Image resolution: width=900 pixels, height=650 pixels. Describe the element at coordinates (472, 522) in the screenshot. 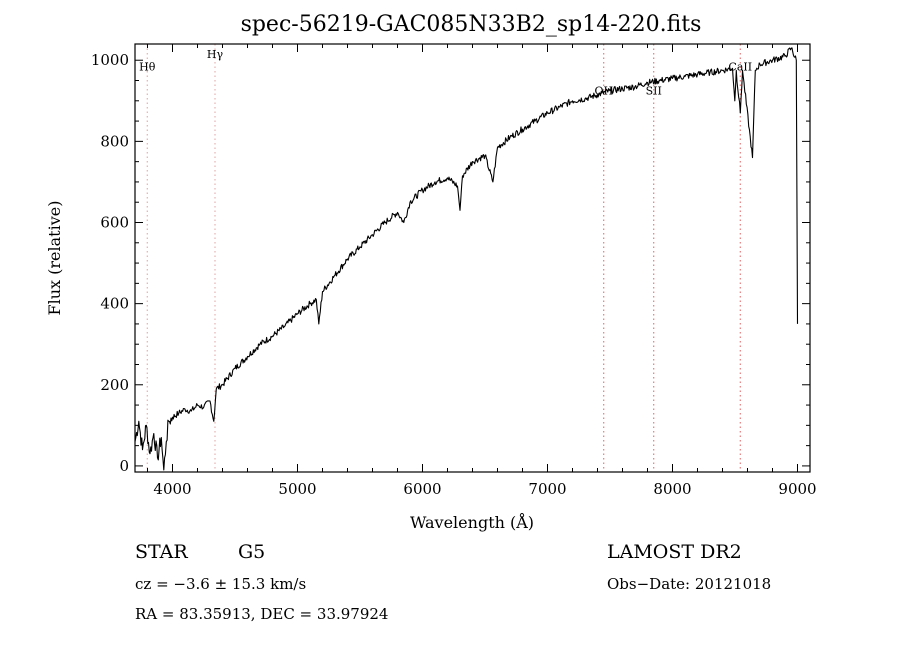

I see `x-axis-title: Wavelength (Å)` at that location.